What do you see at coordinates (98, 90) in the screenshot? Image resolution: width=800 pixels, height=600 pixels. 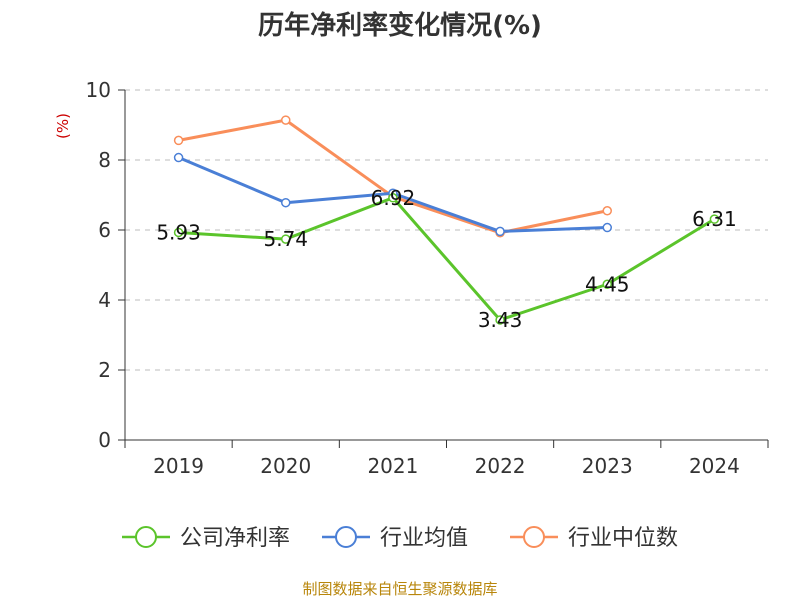 I see `y-tick-label: 10` at bounding box center [98, 90].